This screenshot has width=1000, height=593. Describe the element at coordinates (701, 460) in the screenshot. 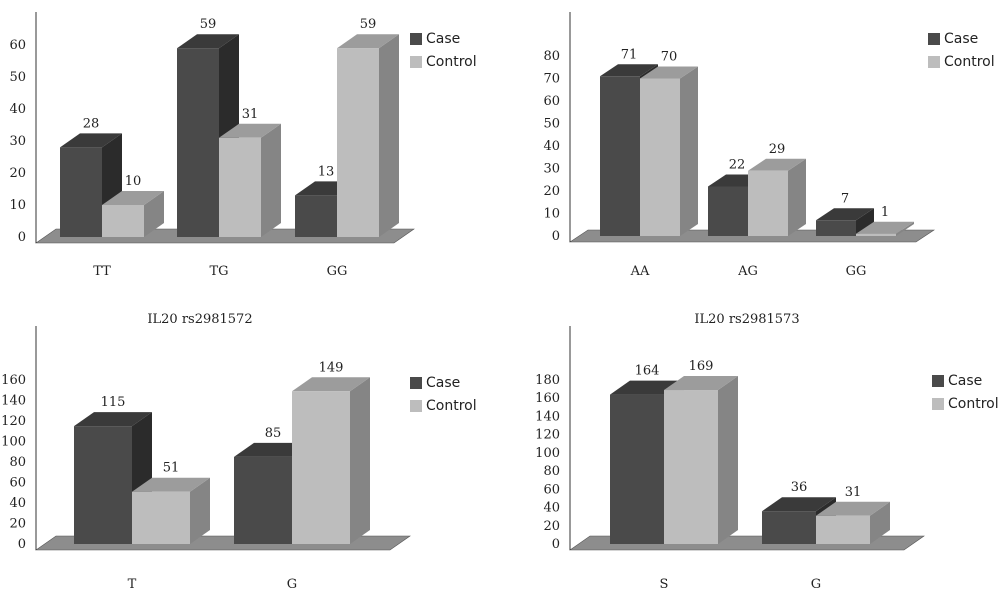

I see `bar-control-s` at that location.